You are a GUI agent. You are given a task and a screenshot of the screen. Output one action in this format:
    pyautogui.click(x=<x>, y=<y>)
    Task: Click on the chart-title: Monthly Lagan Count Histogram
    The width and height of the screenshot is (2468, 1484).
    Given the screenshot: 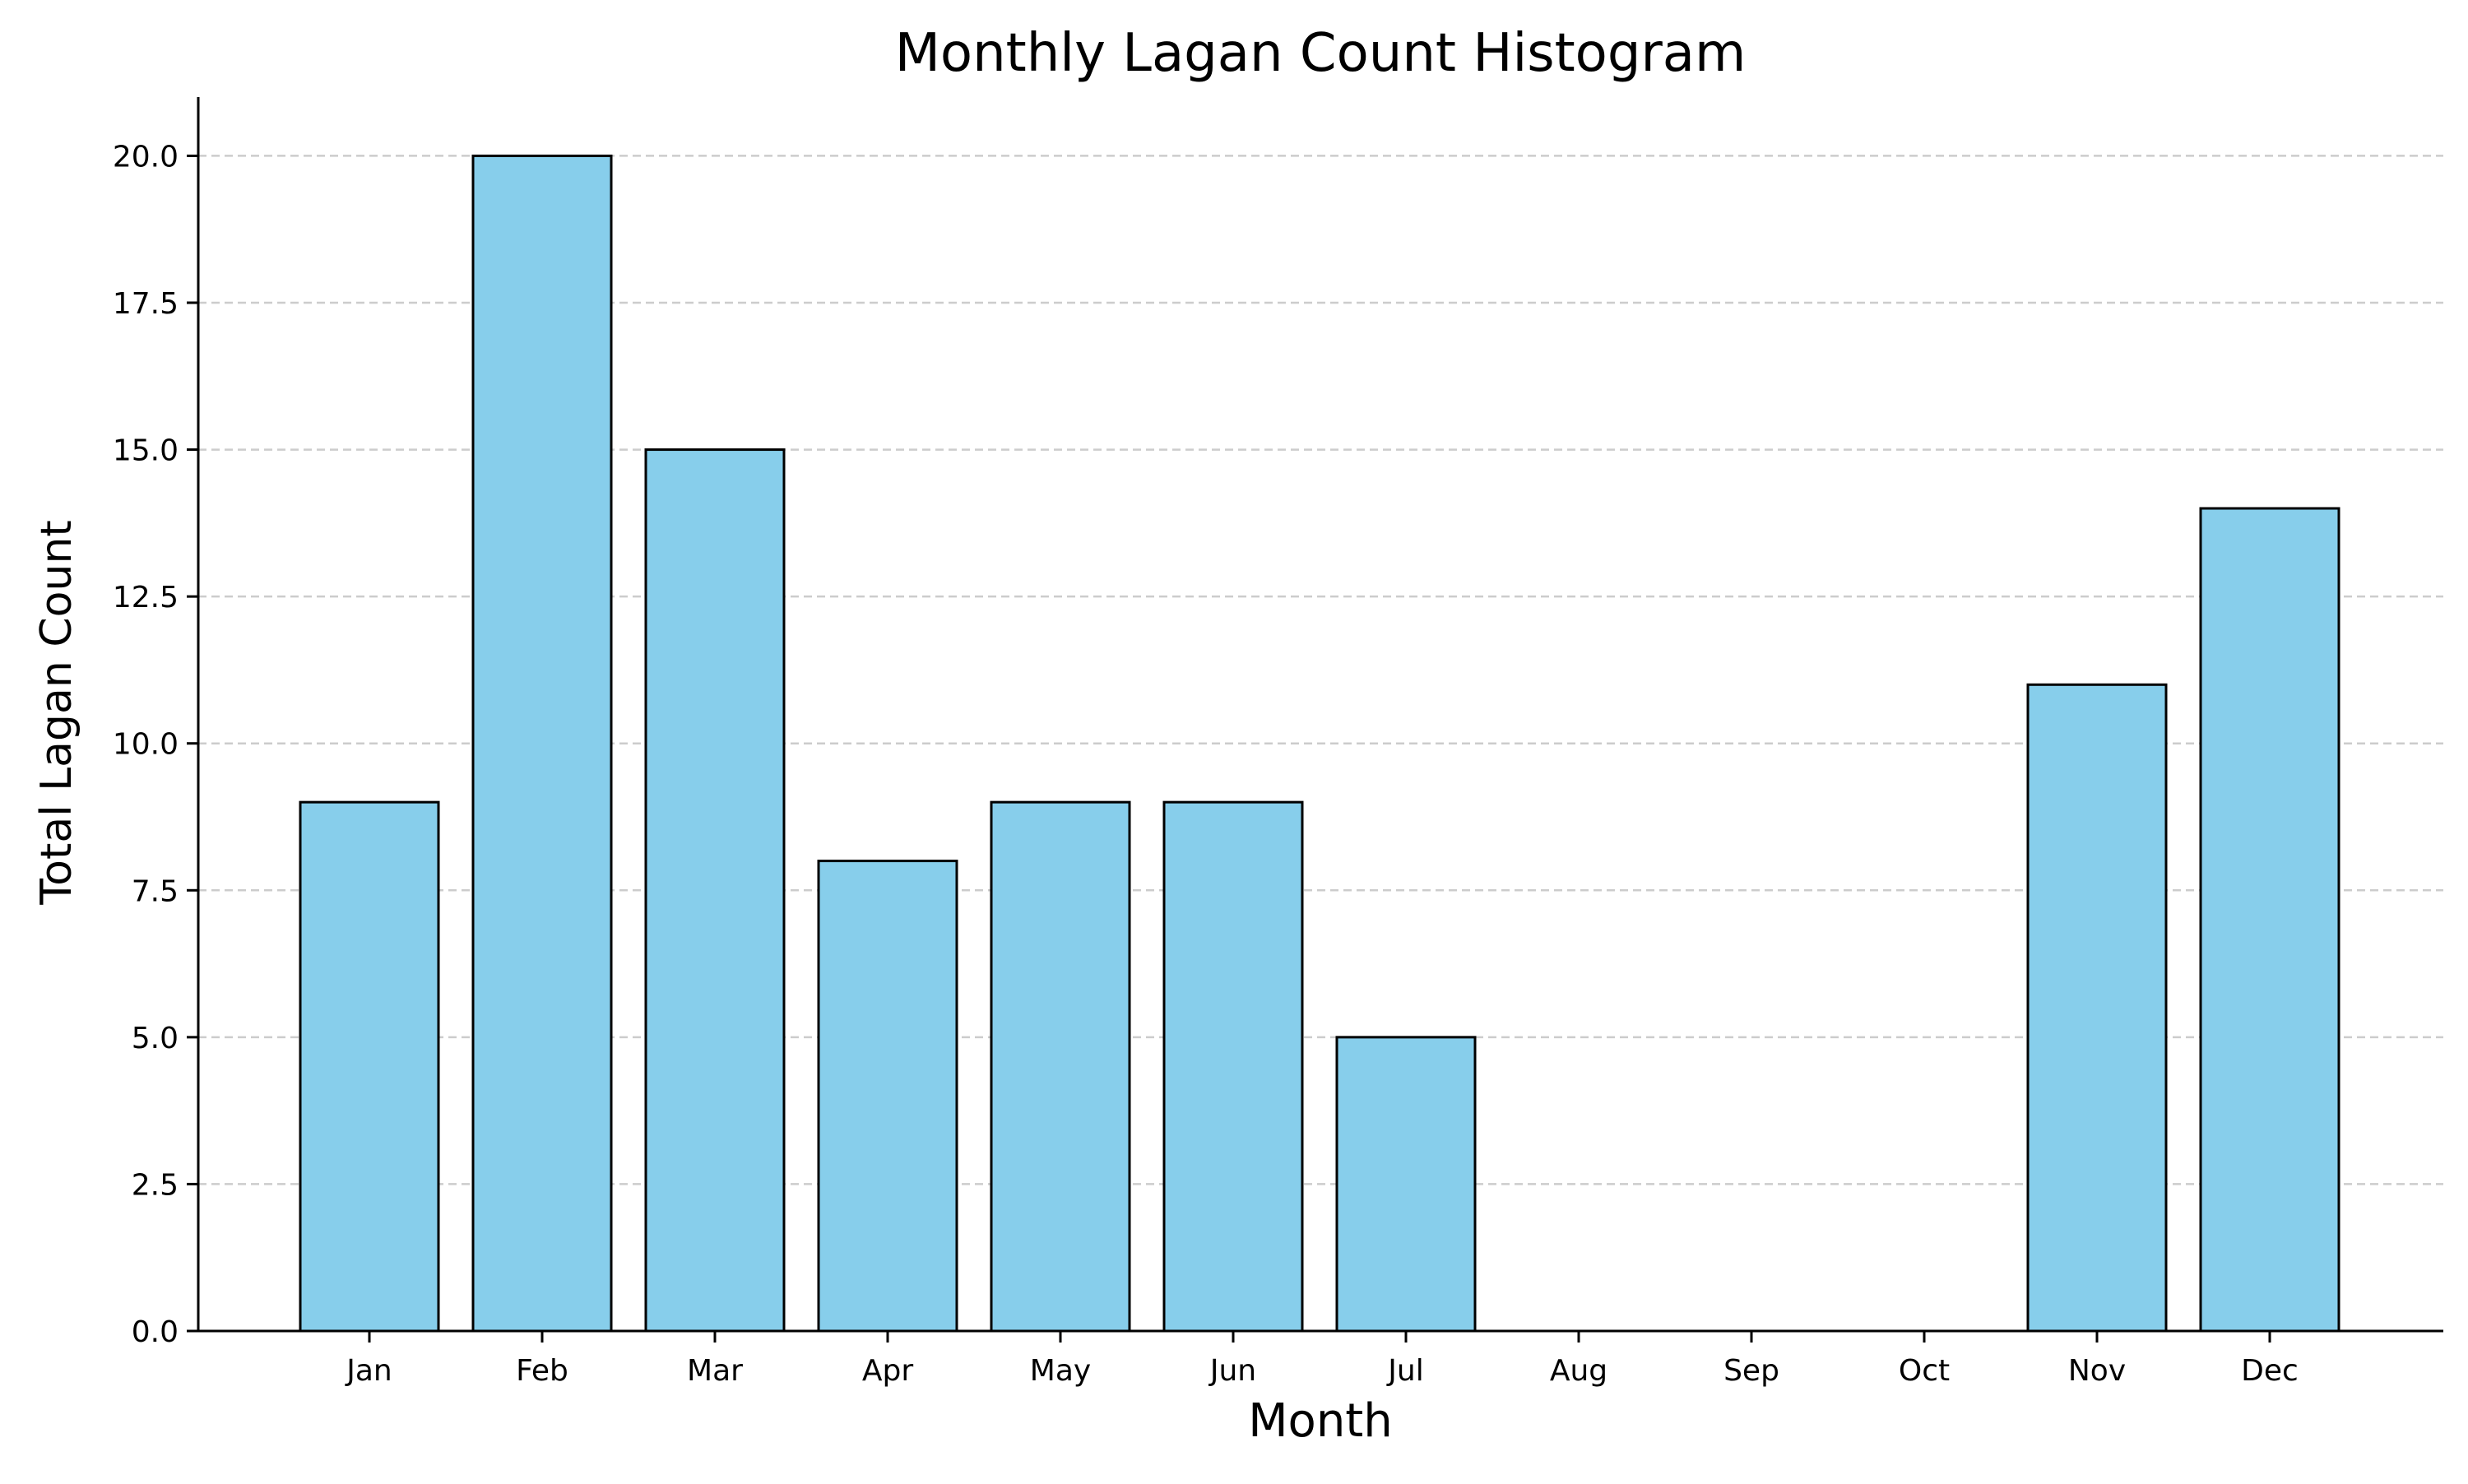 What is the action you would take?
    pyautogui.click(x=1321, y=53)
    